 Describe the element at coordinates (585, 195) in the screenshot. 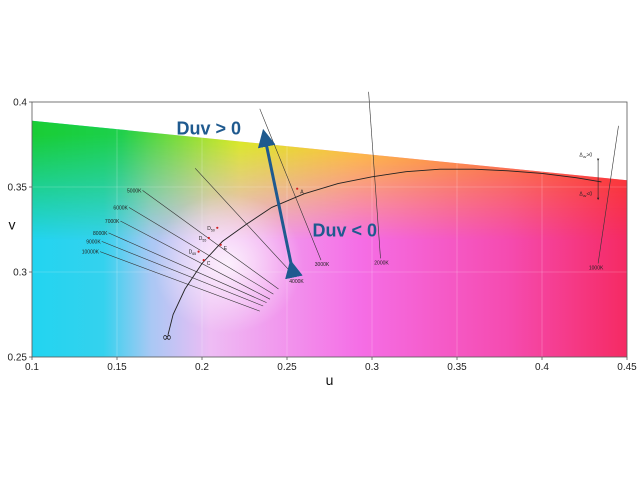

I see `delta-negative-label: Δuv<0` at that location.